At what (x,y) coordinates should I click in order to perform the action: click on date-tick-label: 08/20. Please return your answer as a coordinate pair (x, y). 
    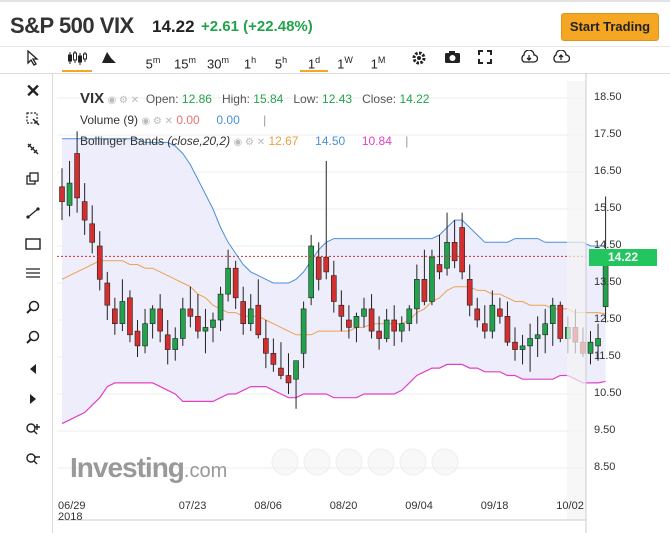
    Looking at the image, I should click on (344, 506).